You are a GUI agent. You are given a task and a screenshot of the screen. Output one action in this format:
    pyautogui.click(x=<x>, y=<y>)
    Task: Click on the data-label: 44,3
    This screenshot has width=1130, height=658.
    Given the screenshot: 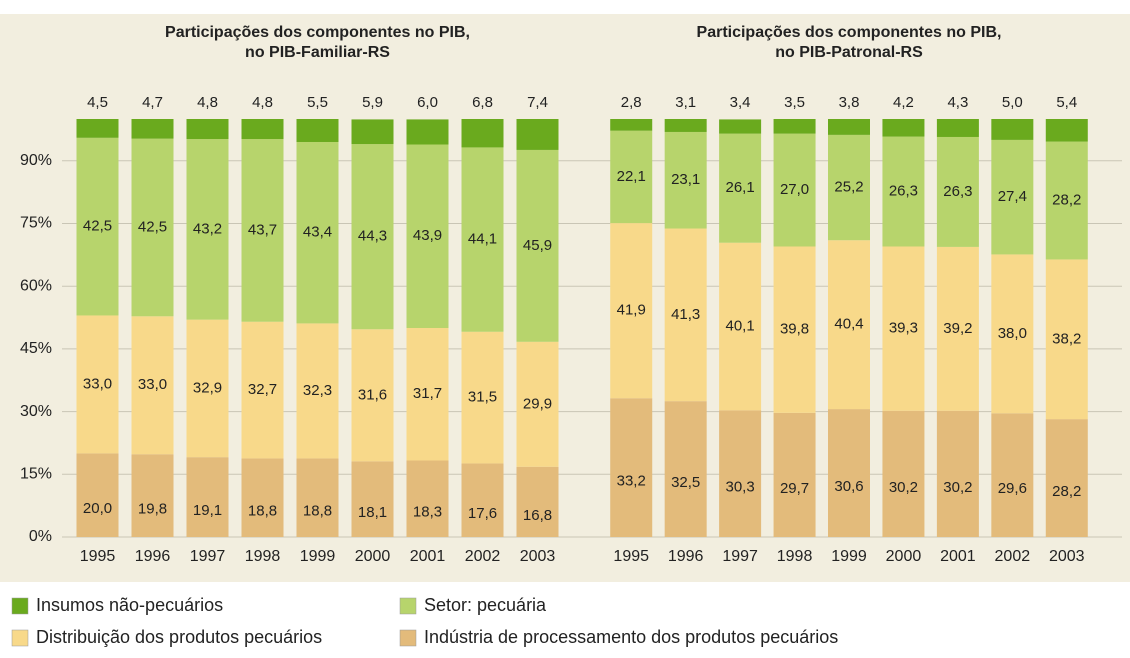 What is the action you would take?
    pyautogui.click(x=372, y=236)
    